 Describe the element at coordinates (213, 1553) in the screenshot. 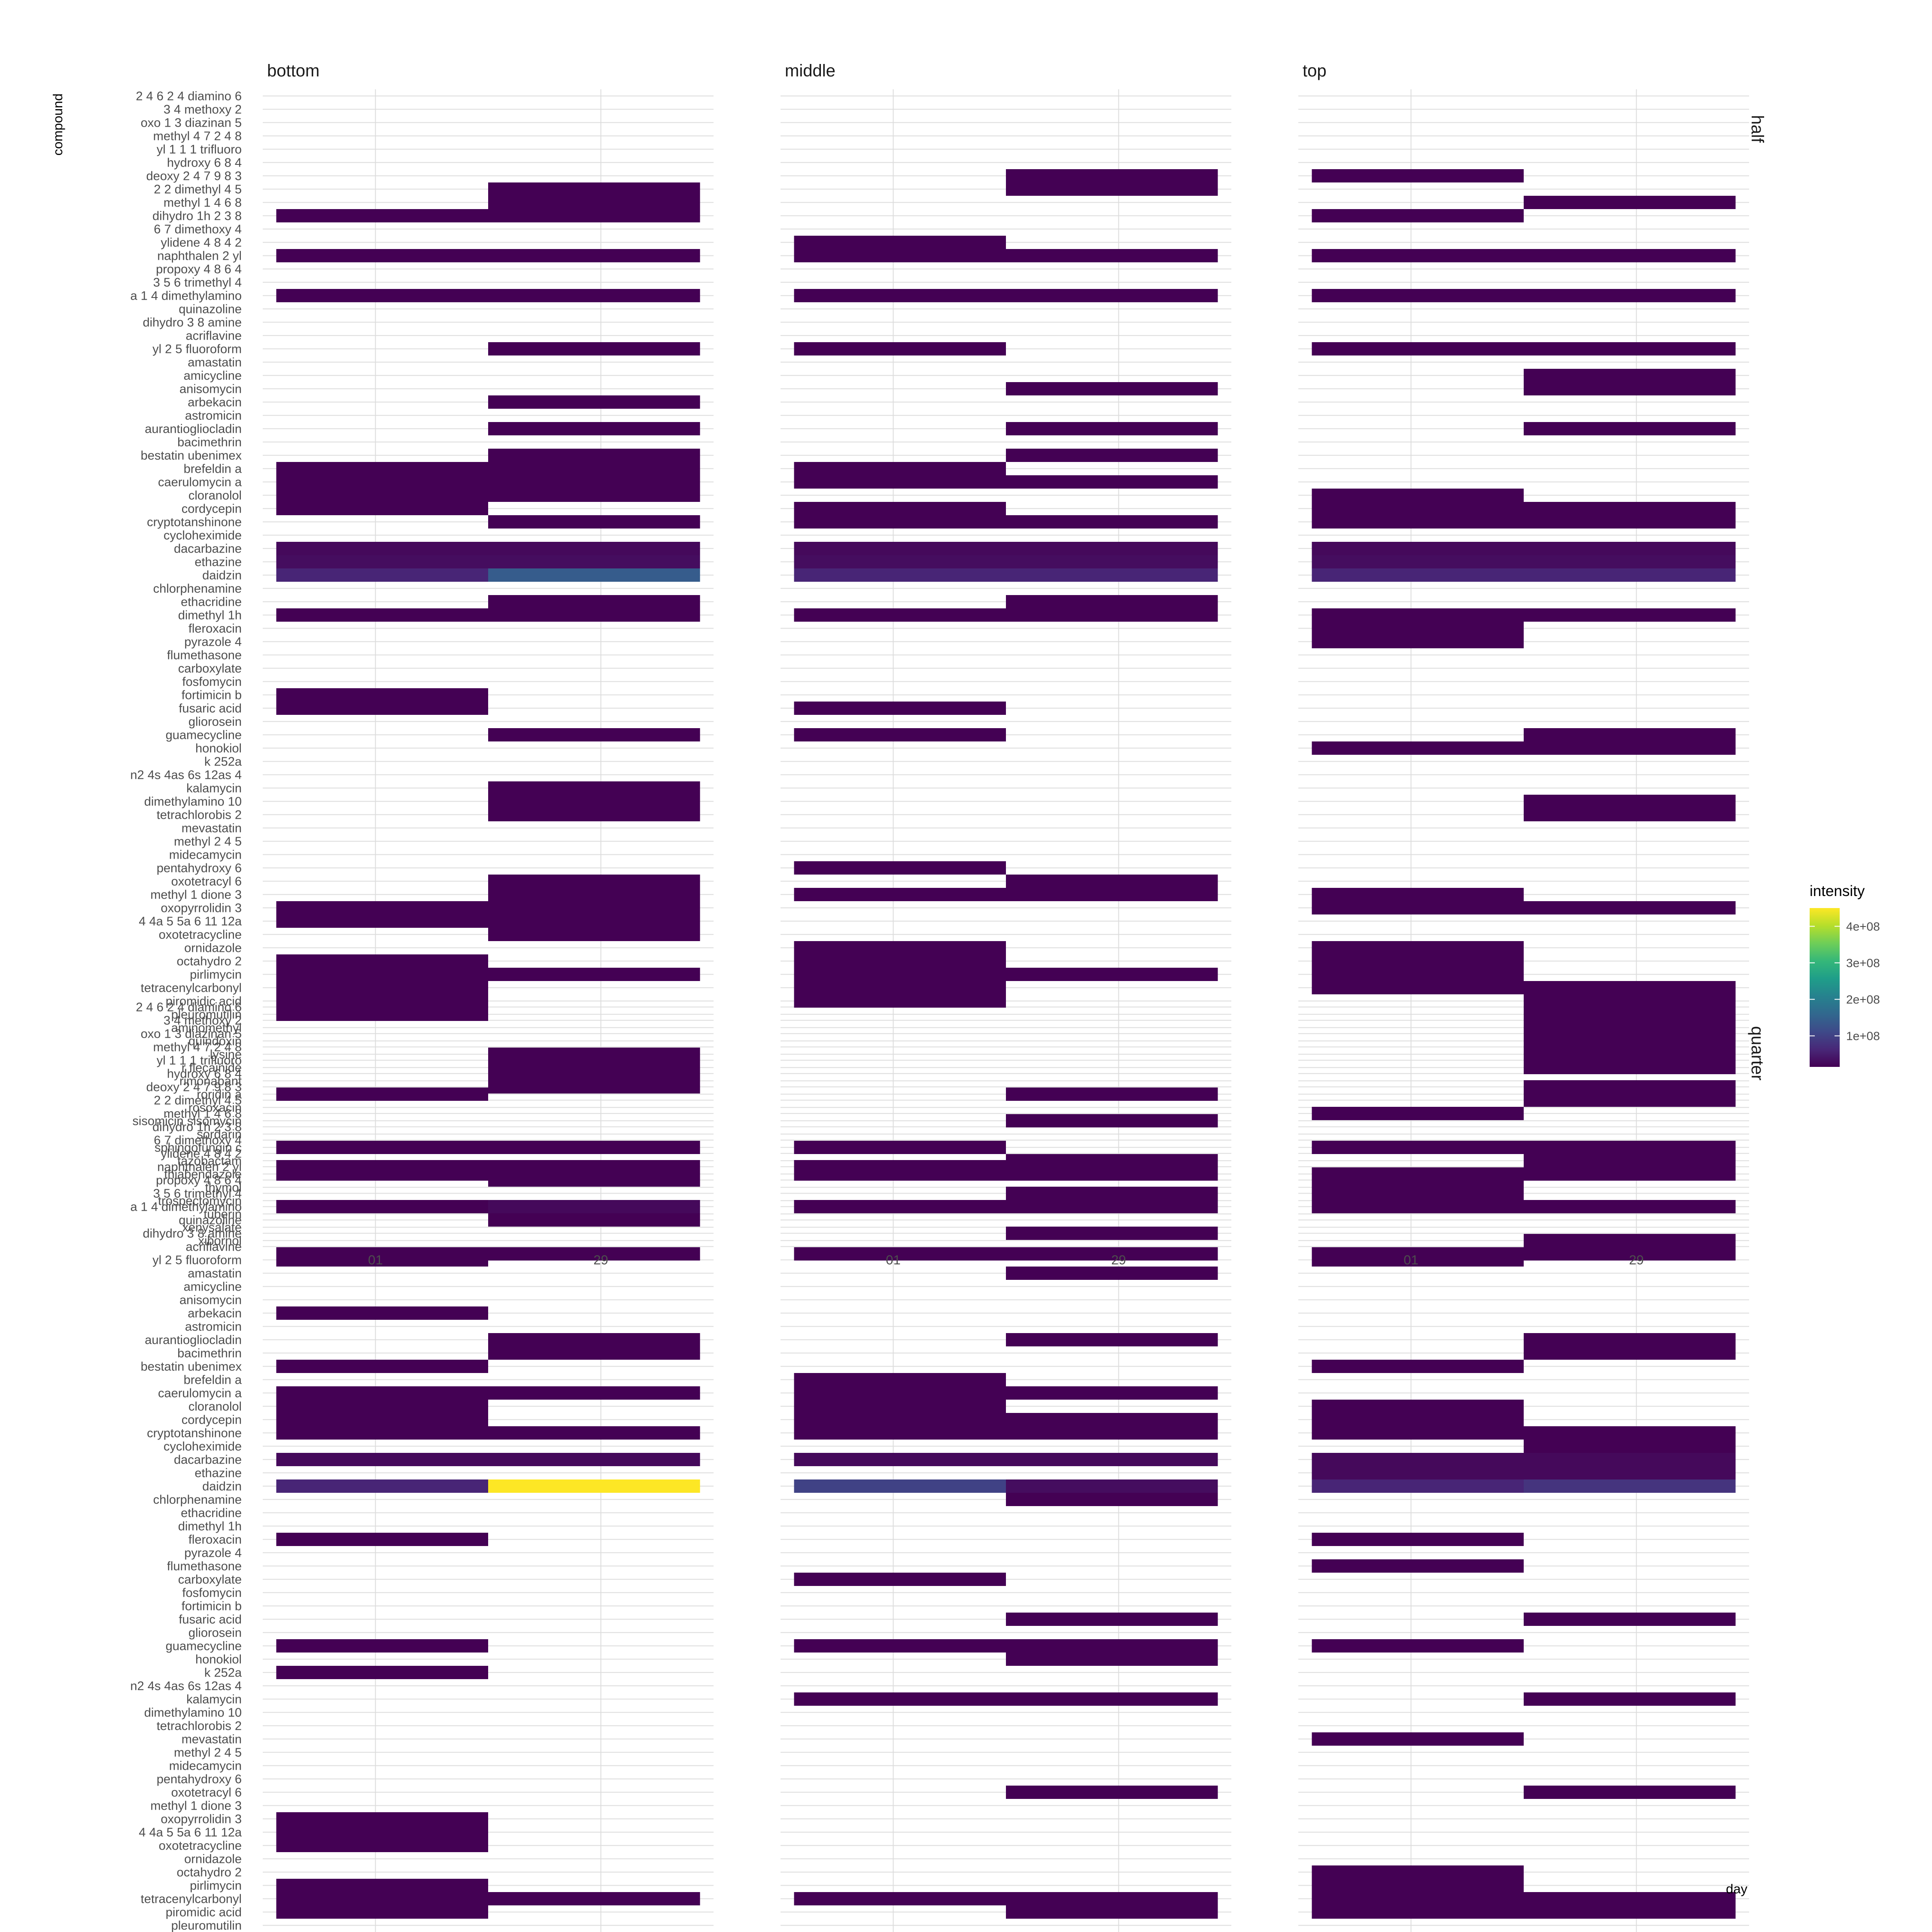

I see `y-tick-label: pyrazole 4` at that location.